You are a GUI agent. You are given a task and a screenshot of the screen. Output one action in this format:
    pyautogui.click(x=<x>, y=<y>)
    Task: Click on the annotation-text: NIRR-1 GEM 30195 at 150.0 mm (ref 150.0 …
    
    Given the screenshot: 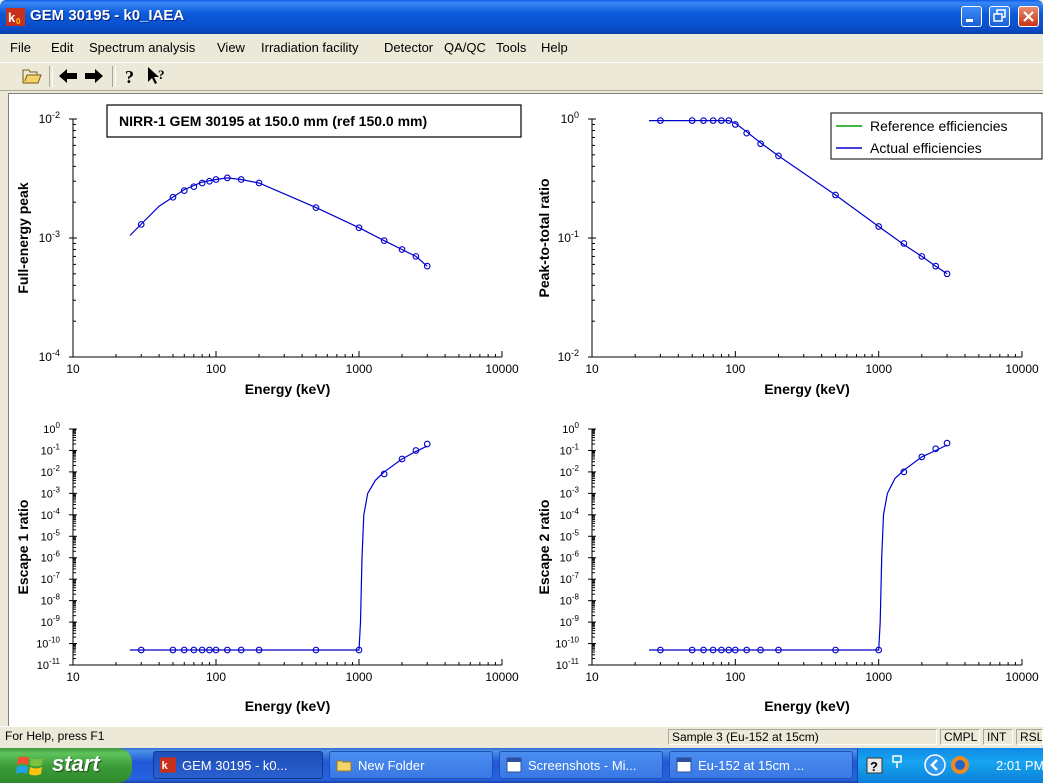 What is the action you would take?
    pyautogui.click(x=273, y=121)
    